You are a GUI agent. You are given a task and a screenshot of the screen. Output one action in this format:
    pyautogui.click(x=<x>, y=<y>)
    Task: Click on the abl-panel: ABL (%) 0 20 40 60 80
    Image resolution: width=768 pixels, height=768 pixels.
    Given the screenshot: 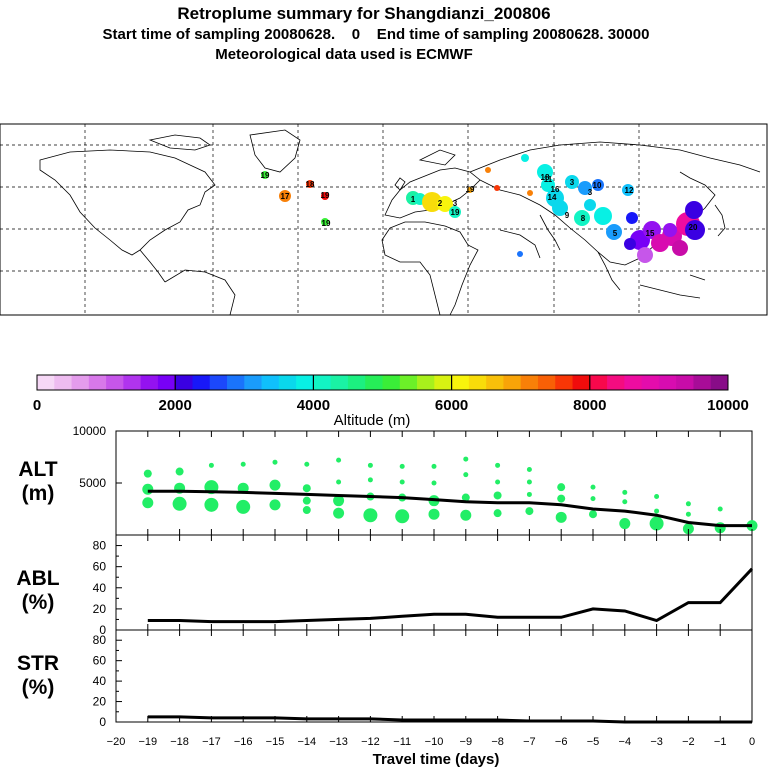 What is the action you would take?
    pyautogui.click(x=385, y=585)
    